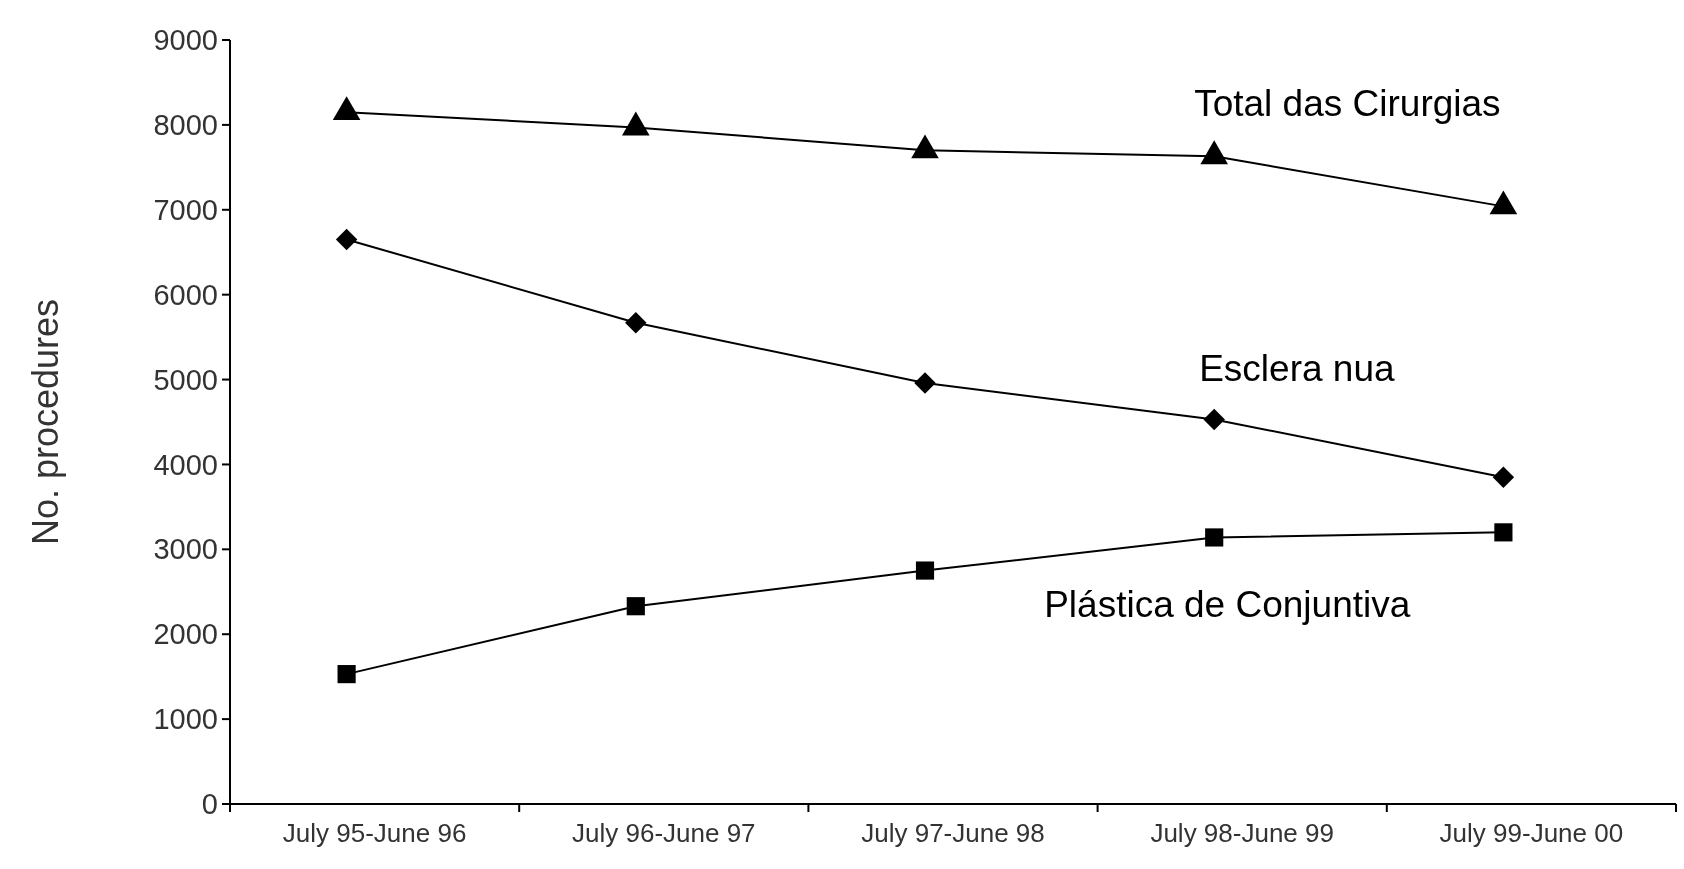  I want to click on y-tick-label: 4000, so click(185, 464).